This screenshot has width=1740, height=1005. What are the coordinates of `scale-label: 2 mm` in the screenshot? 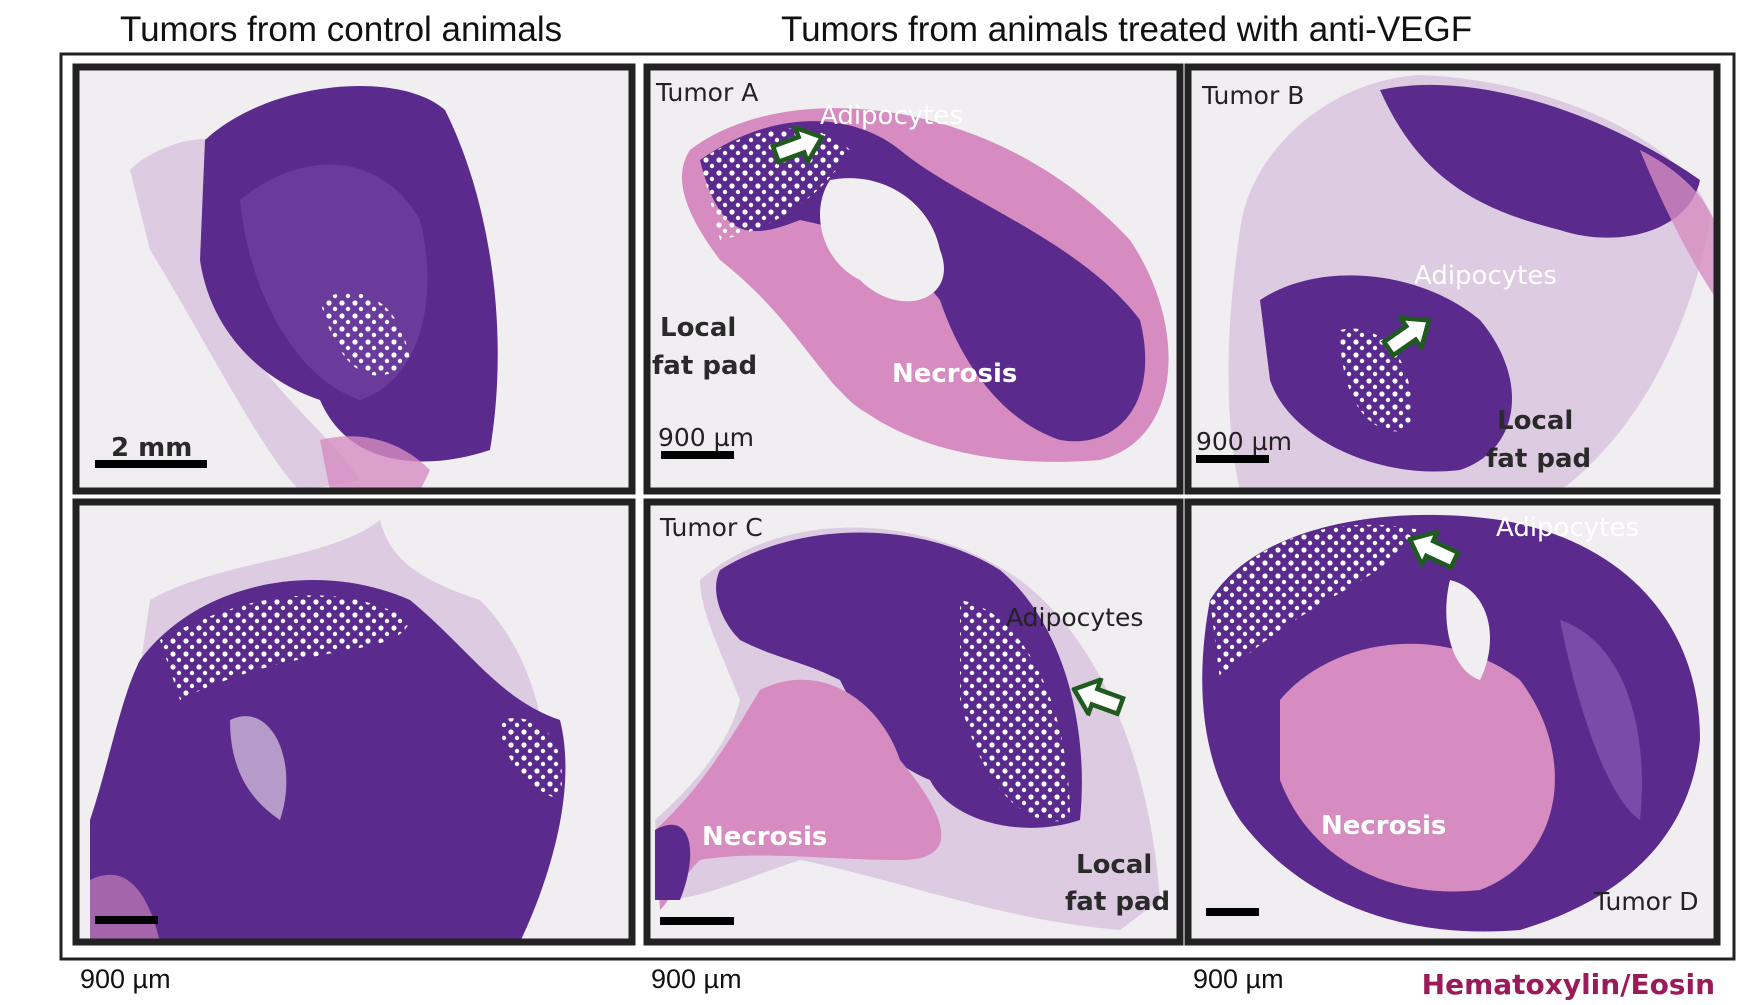 It's located at (151, 448).